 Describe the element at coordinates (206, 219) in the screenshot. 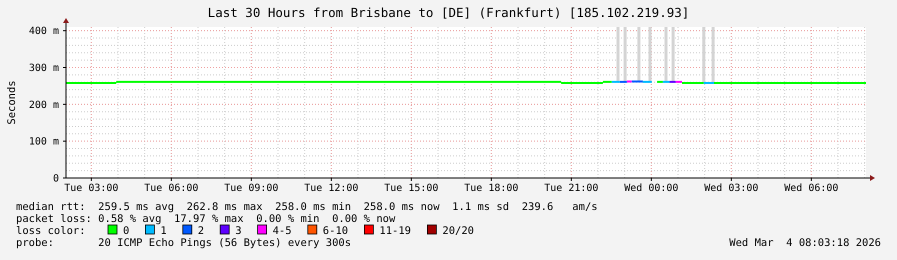

I see `text: packet loss: 0.58 % avg 17.97 % max 0.00 % min 0.00 % now` at that location.